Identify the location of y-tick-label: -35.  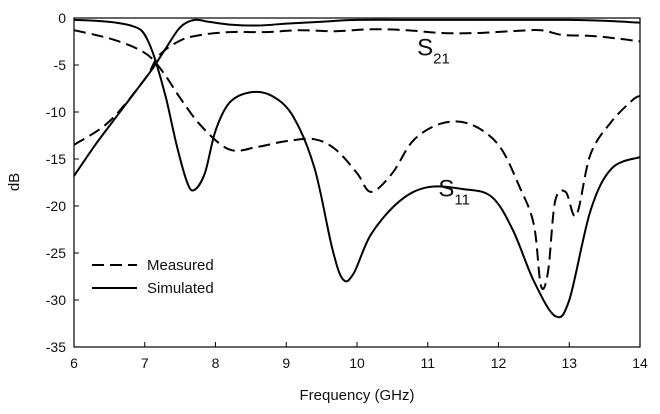
(56, 347).